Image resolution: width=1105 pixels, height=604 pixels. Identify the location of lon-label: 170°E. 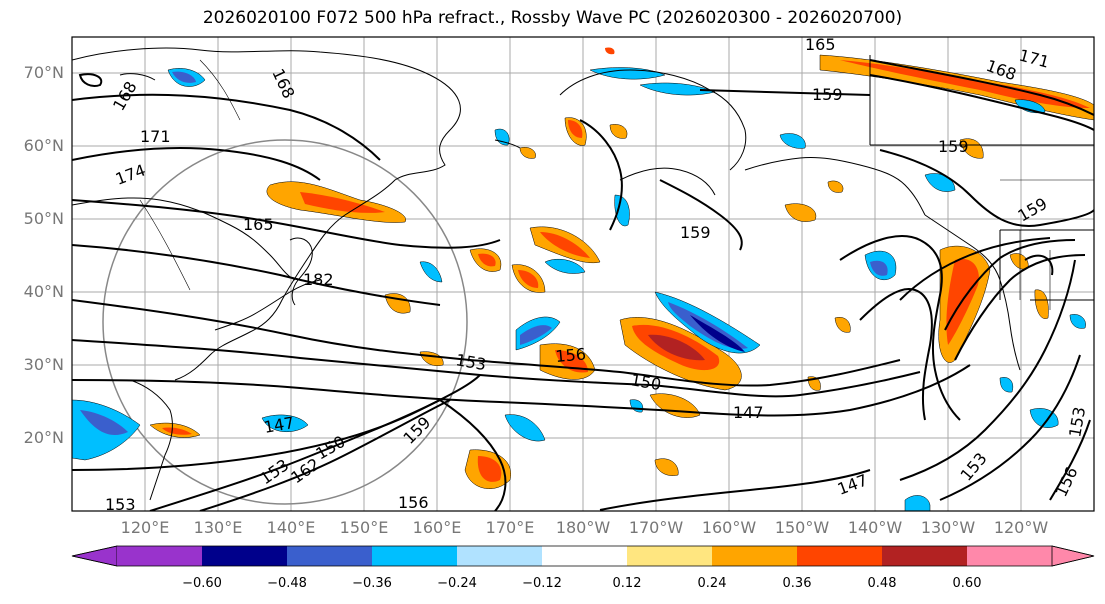
(510, 527).